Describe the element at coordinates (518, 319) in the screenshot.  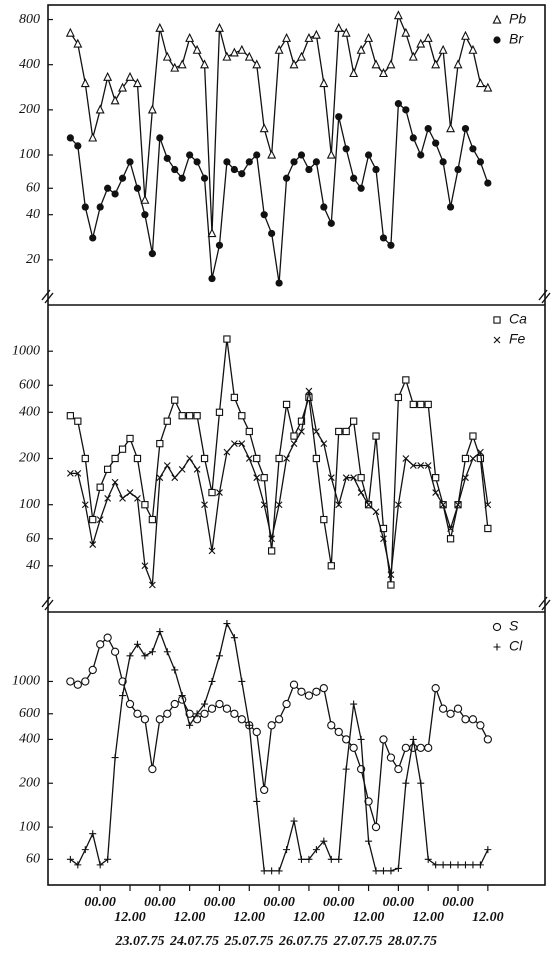
I see `legend-label: Ca` at that location.